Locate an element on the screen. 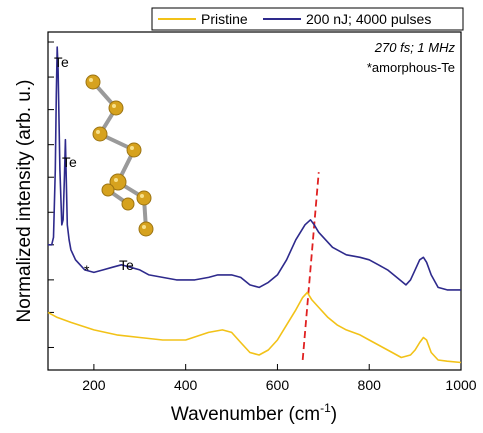 This screenshot has width=483, height=433. tellurium-chain-illustration is located at coordinates (119, 155).